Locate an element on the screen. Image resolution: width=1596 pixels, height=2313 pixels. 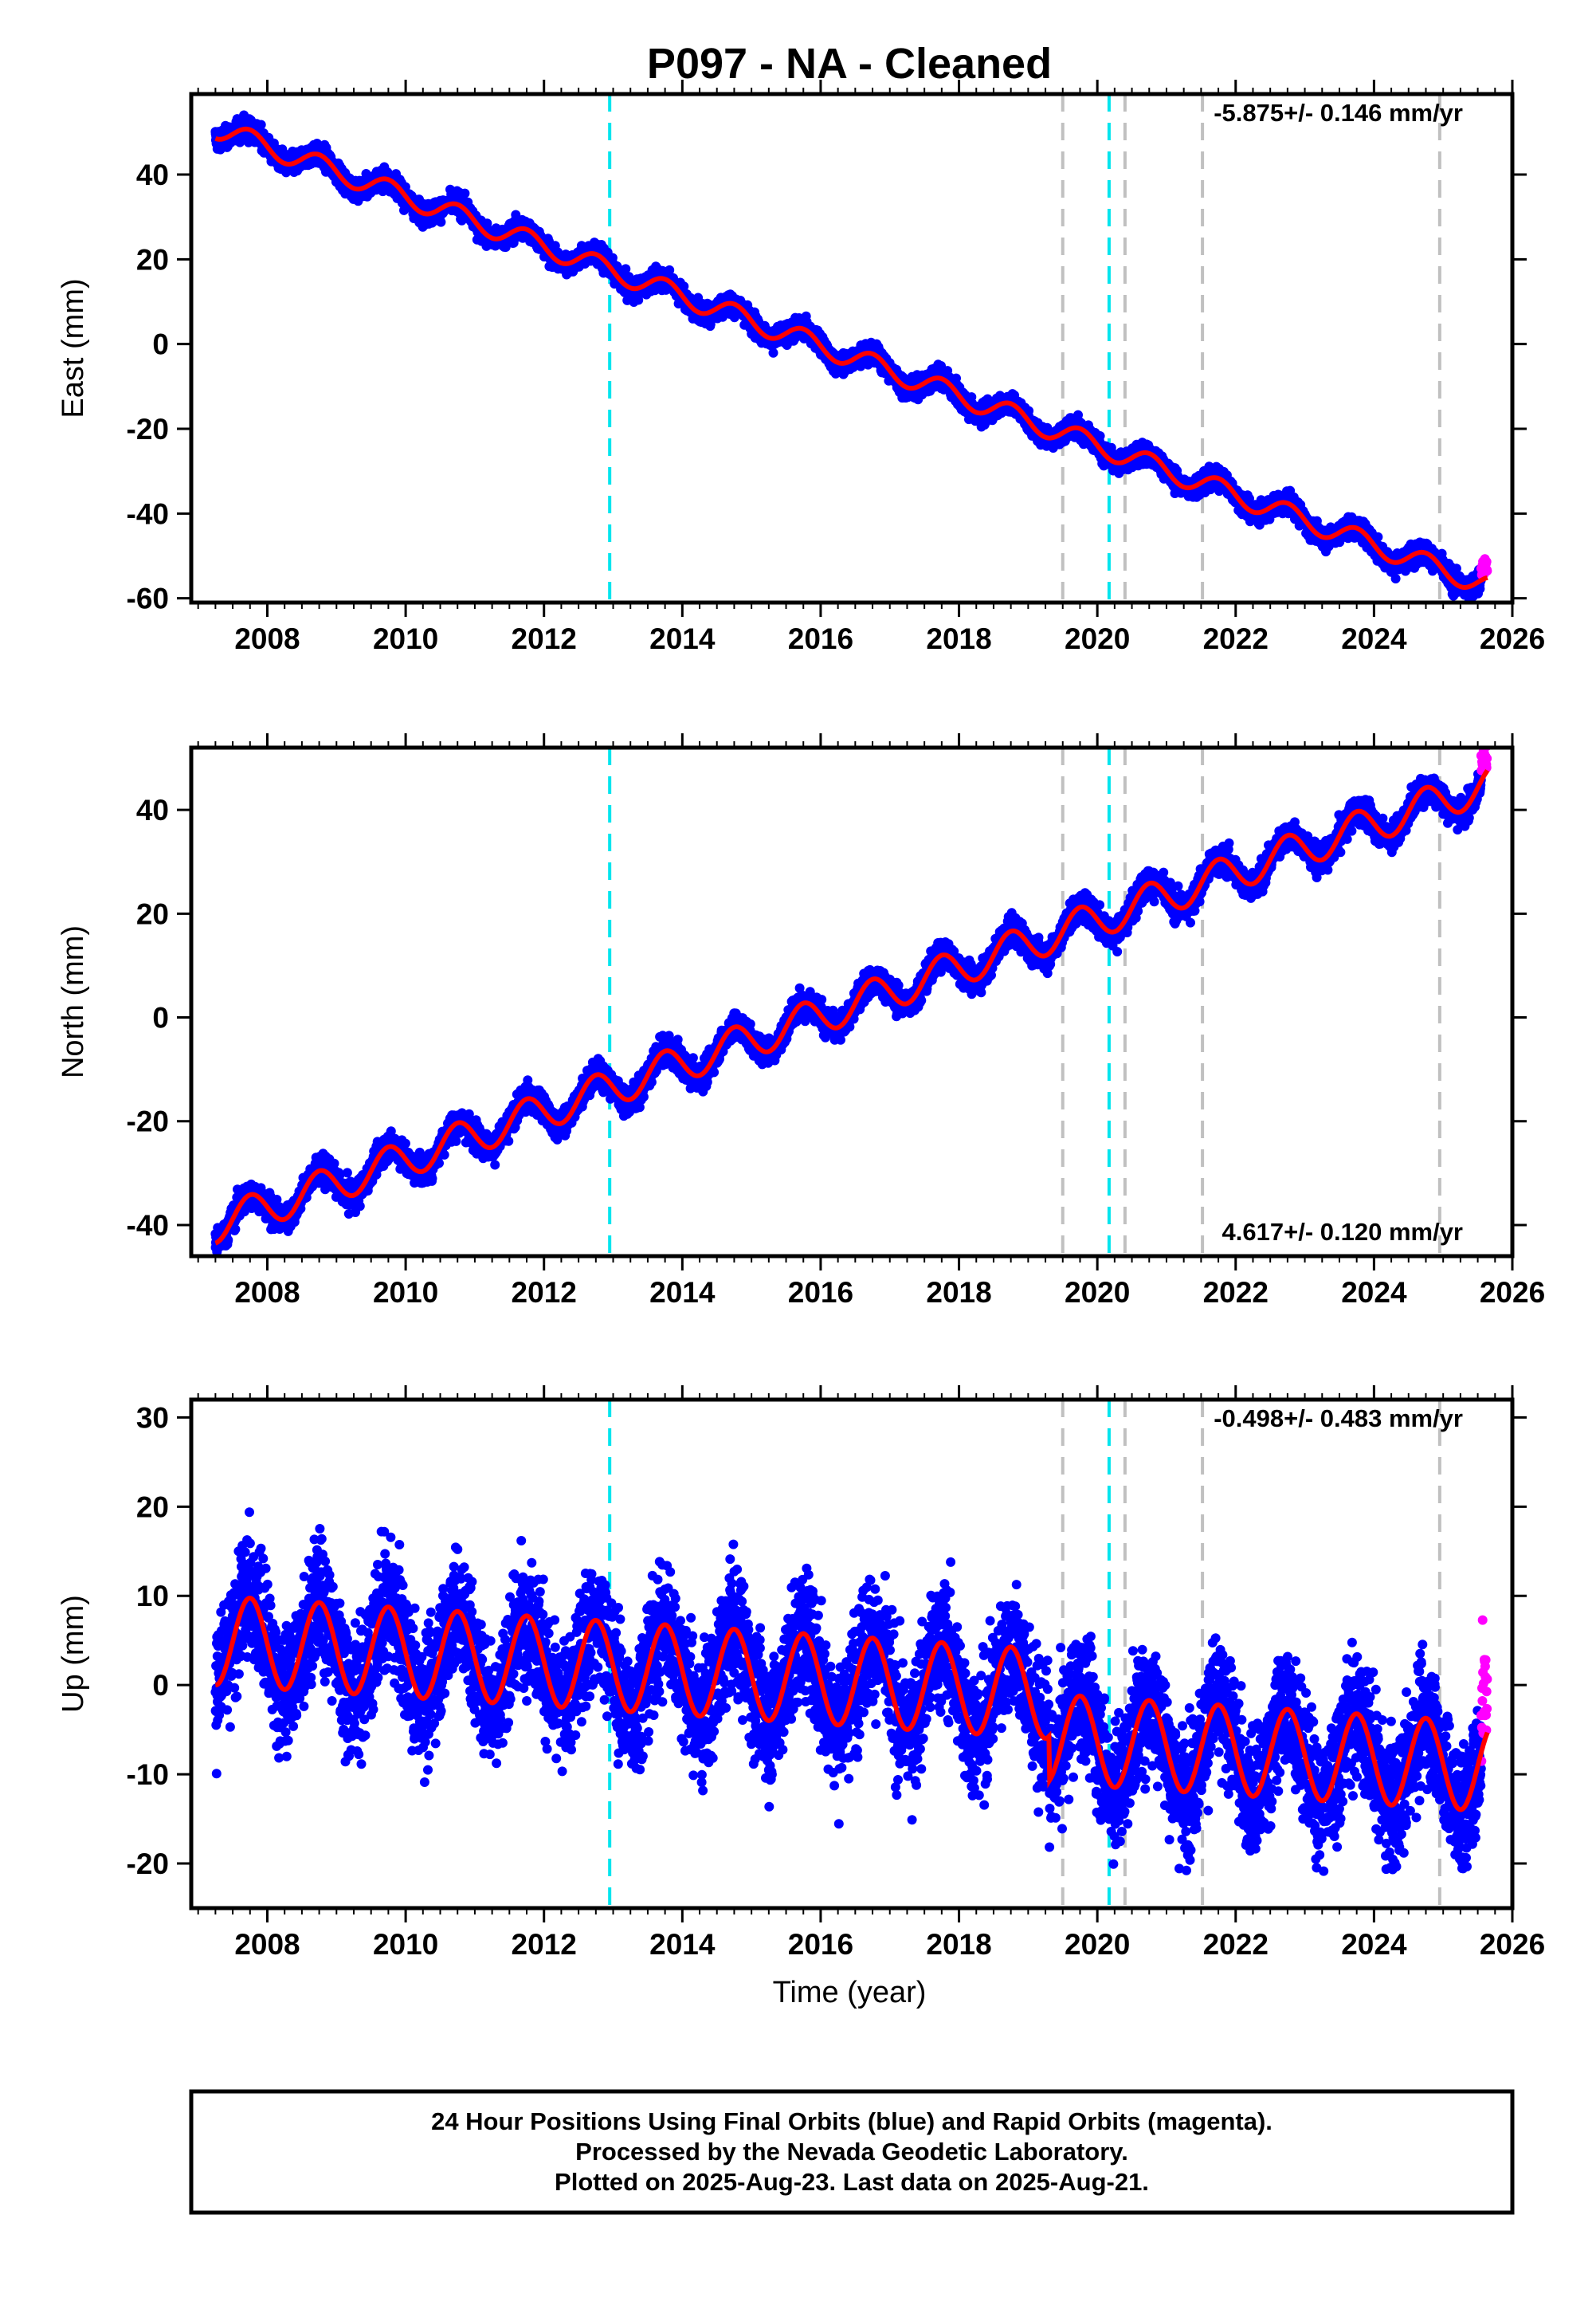
rate-label: -5.875+/- 0.146 mm/yr is located at coordinates (1339, 113).